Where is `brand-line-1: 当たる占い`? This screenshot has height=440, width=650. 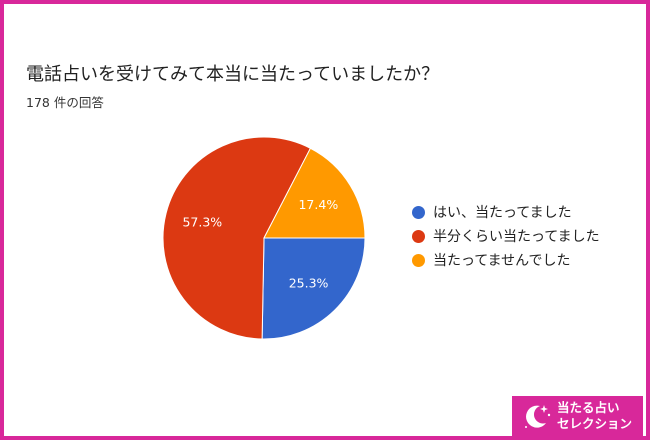 brand-line-1: 当たる占い is located at coordinates (588, 407).